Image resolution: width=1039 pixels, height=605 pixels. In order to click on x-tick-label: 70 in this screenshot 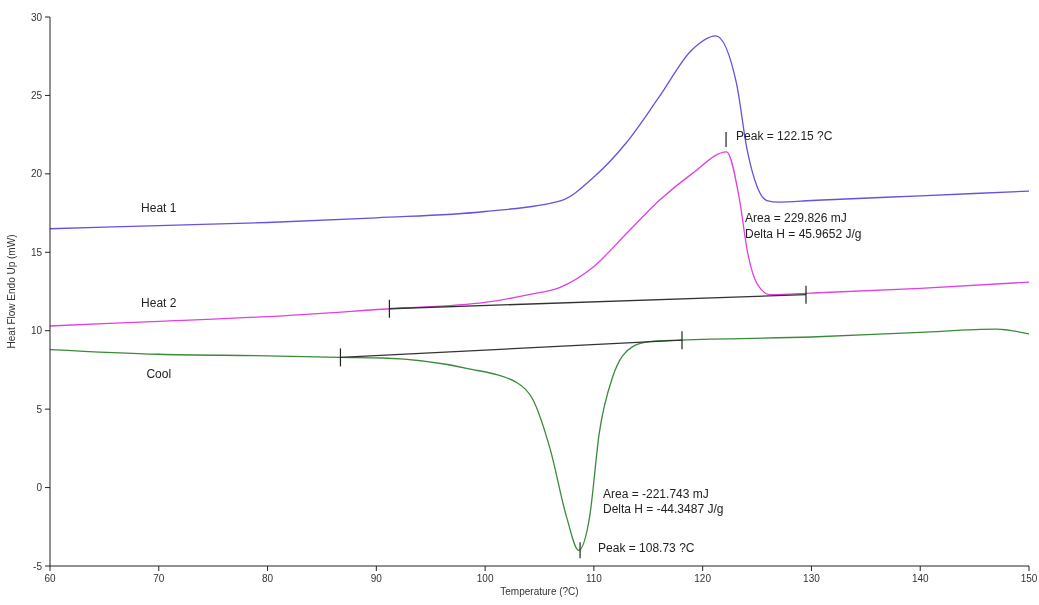, I will do `click(159, 578)`.